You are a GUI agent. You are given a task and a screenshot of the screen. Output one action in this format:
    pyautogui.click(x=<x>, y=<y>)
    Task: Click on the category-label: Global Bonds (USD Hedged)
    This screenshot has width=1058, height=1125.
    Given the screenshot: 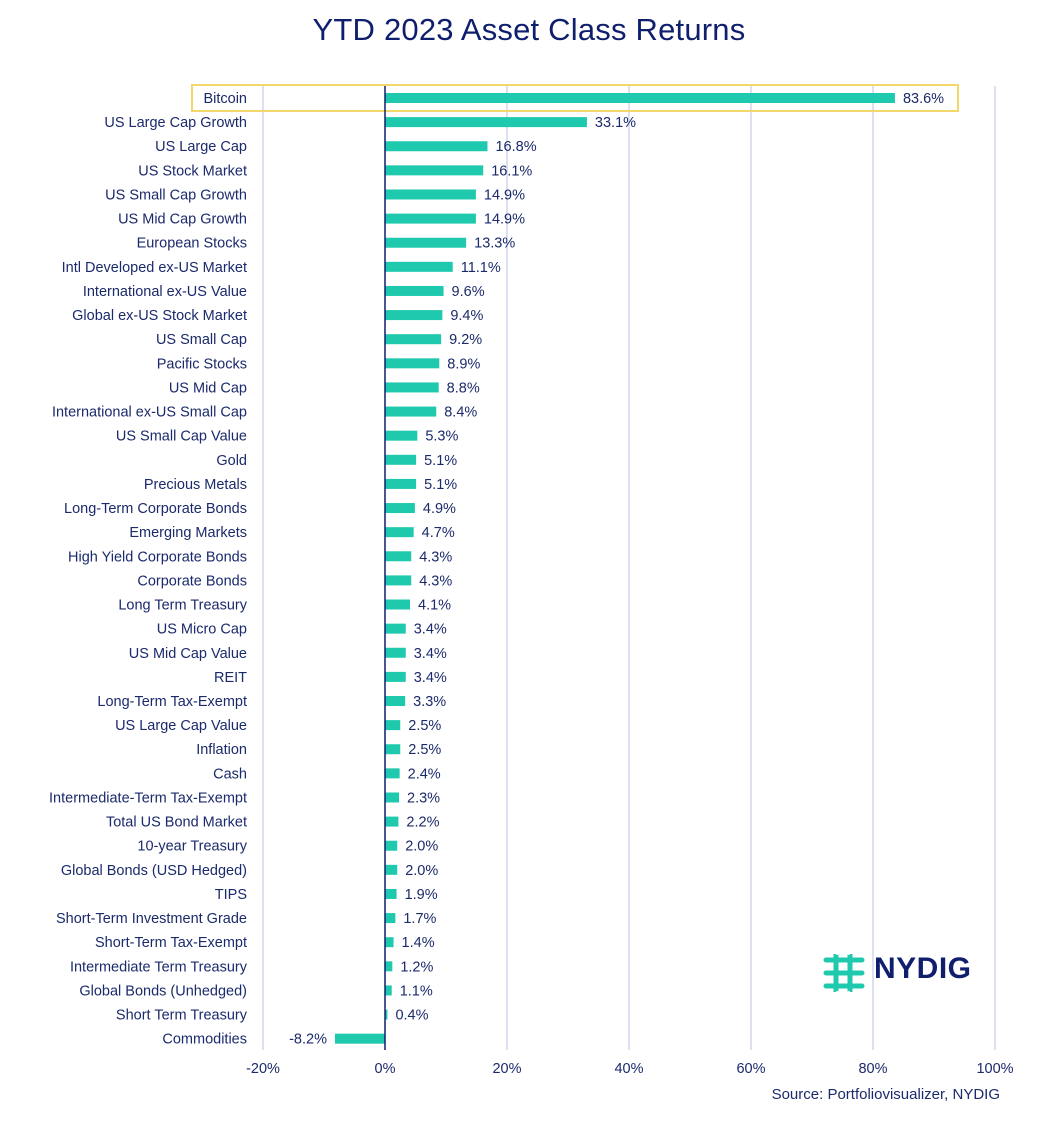 What is the action you would take?
    pyautogui.click(x=154, y=871)
    